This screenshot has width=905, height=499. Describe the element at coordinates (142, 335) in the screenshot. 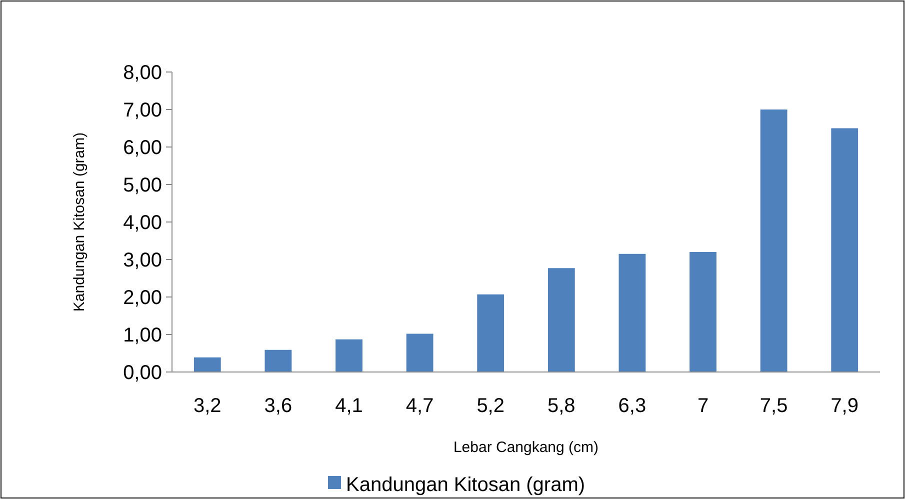

I see `y-tick-label: 1,00` at that location.